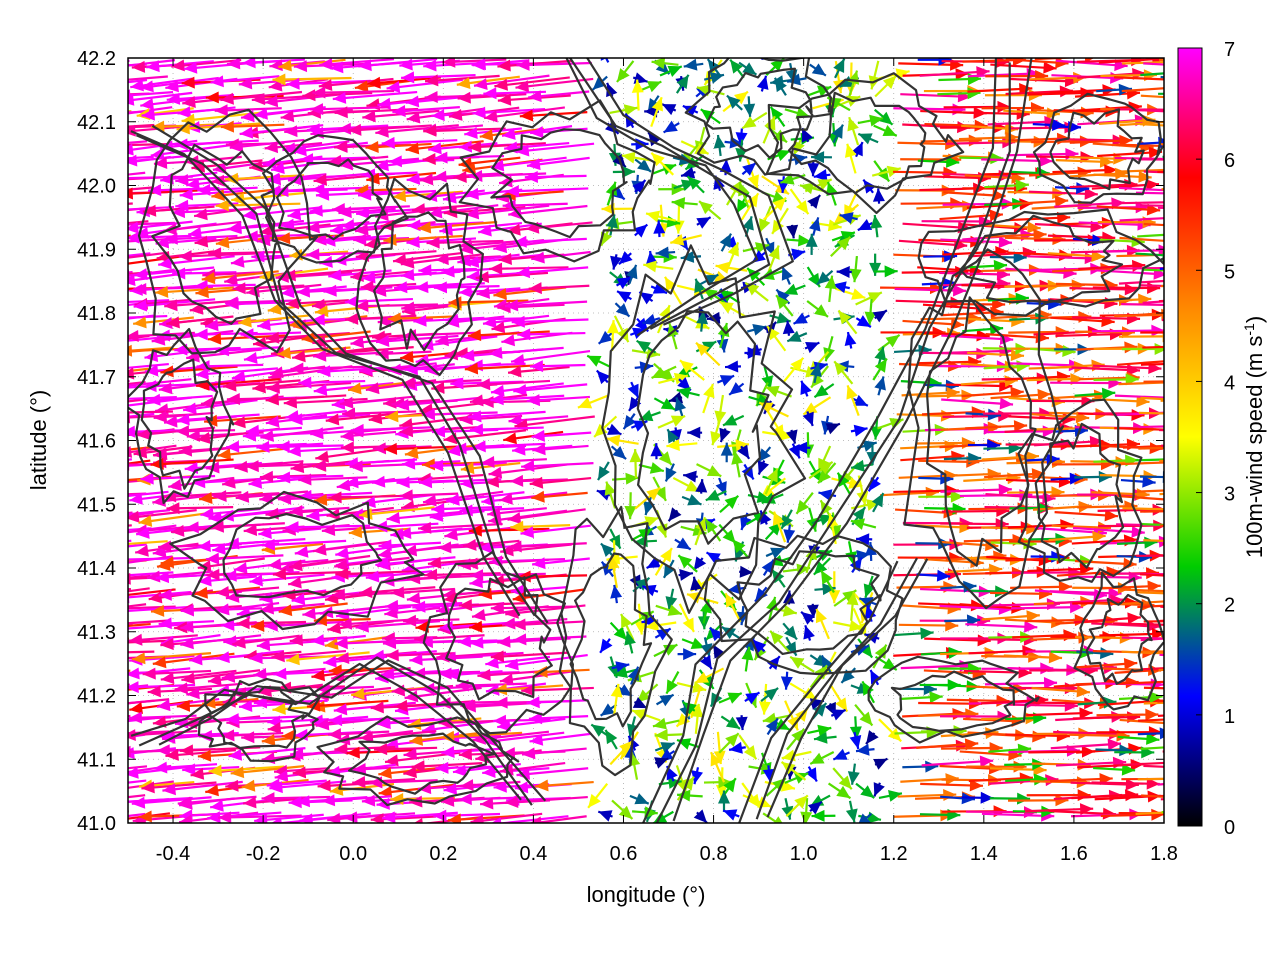 The height and width of the screenshot is (960, 1280). What do you see at coordinates (1229, 272) in the screenshot?
I see `colorbar-tick-label: 5` at bounding box center [1229, 272].